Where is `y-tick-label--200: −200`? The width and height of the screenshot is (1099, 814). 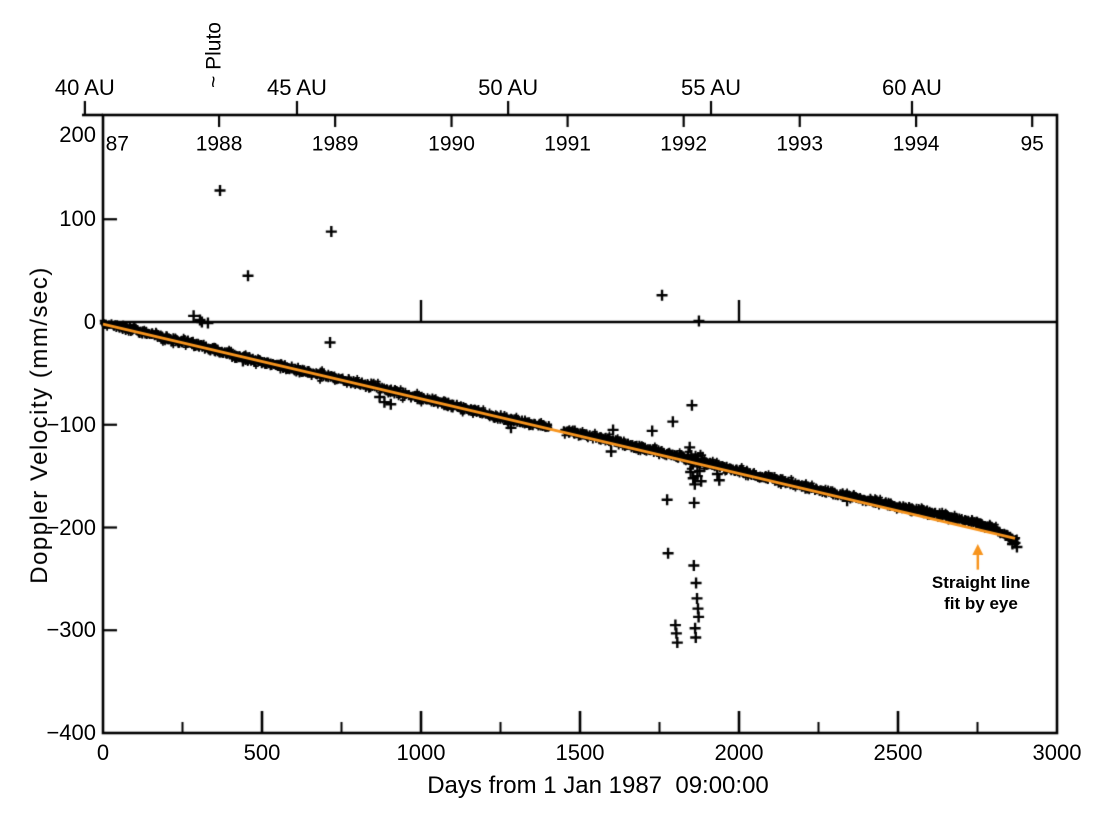
y-tick-label--200: −200 is located at coordinates (71, 527).